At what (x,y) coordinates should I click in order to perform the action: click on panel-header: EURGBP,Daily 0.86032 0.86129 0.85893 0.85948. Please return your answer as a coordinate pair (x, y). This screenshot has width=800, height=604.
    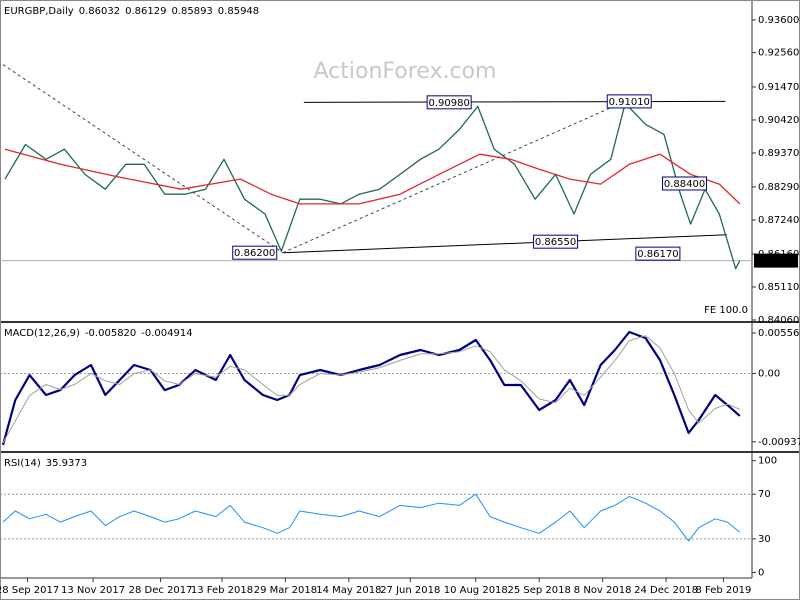
    Looking at the image, I should click on (131, 11).